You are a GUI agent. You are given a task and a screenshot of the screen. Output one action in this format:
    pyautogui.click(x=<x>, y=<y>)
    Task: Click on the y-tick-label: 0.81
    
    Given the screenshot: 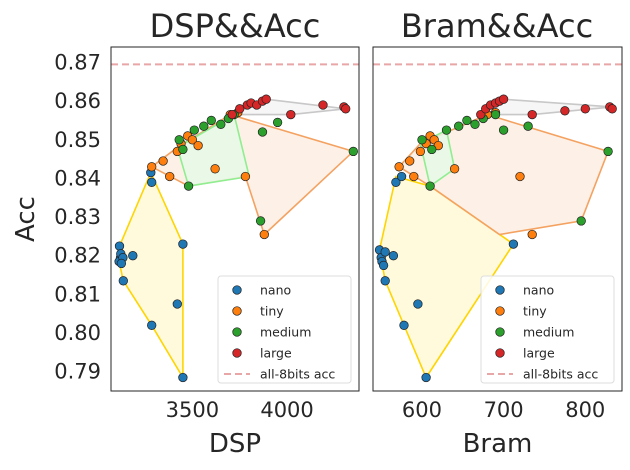 What is the action you would take?
    pyautogui.click(x=77, y=294)
    